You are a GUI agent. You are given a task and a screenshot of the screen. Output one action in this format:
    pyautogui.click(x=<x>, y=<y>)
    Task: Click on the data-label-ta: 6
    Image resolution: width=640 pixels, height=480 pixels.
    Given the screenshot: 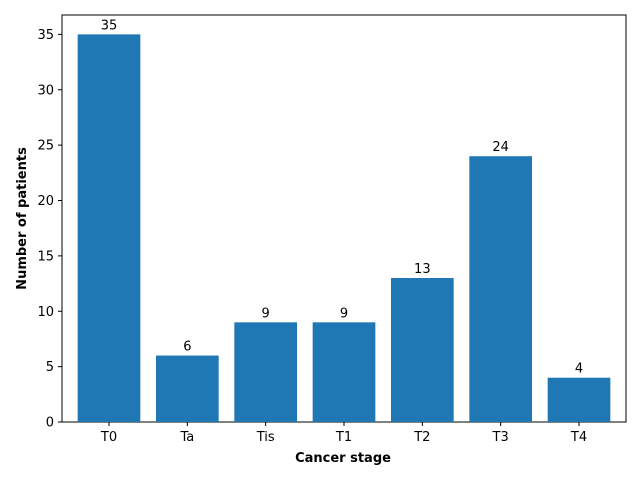 What is the action you would take?
    pyautogui.click(x=187, y=347)
    